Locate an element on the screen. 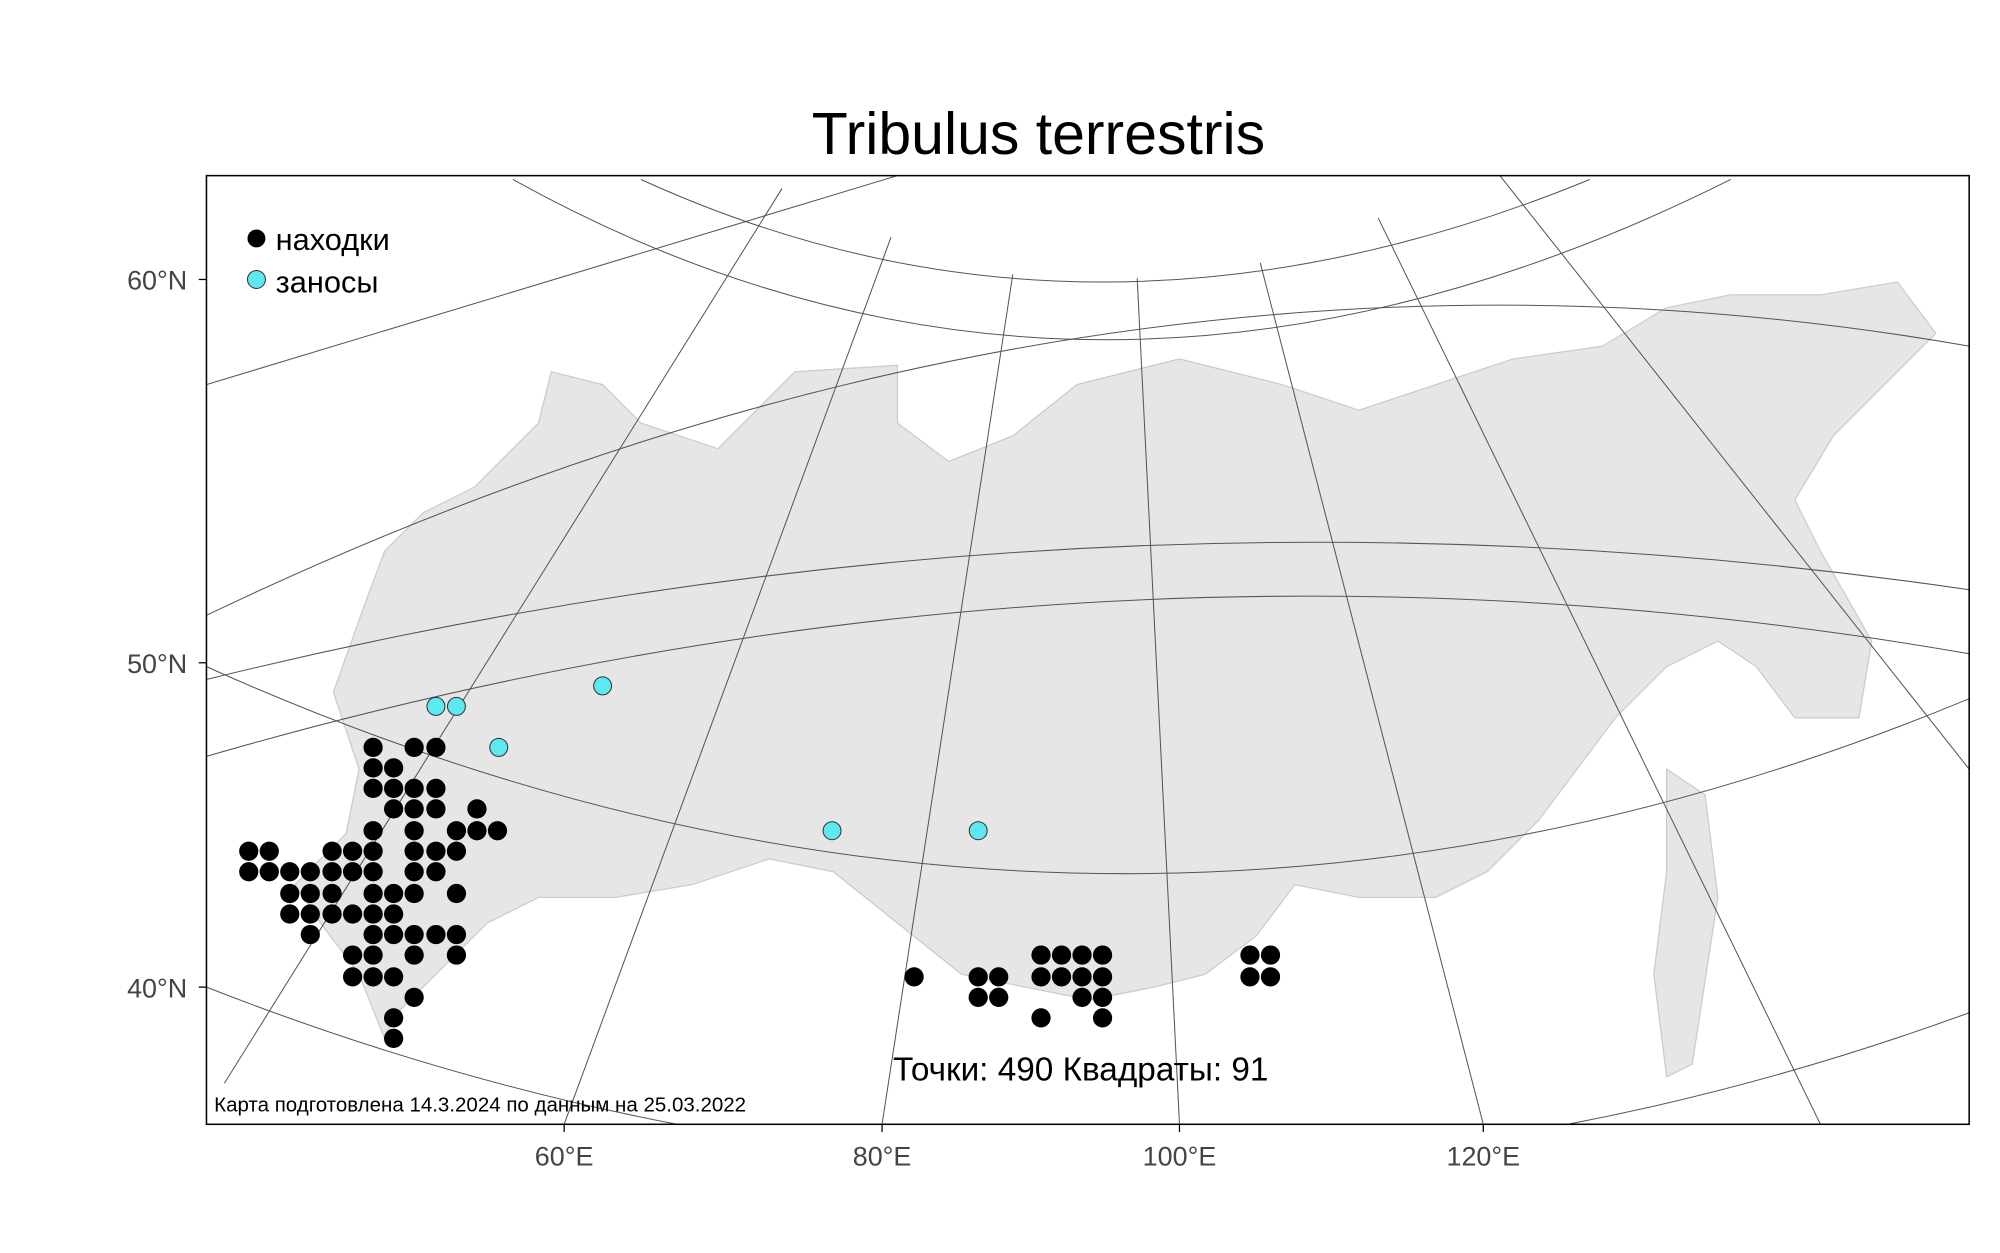 This screenshot has width=2000, height=1253. lon-label: 100°E is located at coordinates (1180, 1156).